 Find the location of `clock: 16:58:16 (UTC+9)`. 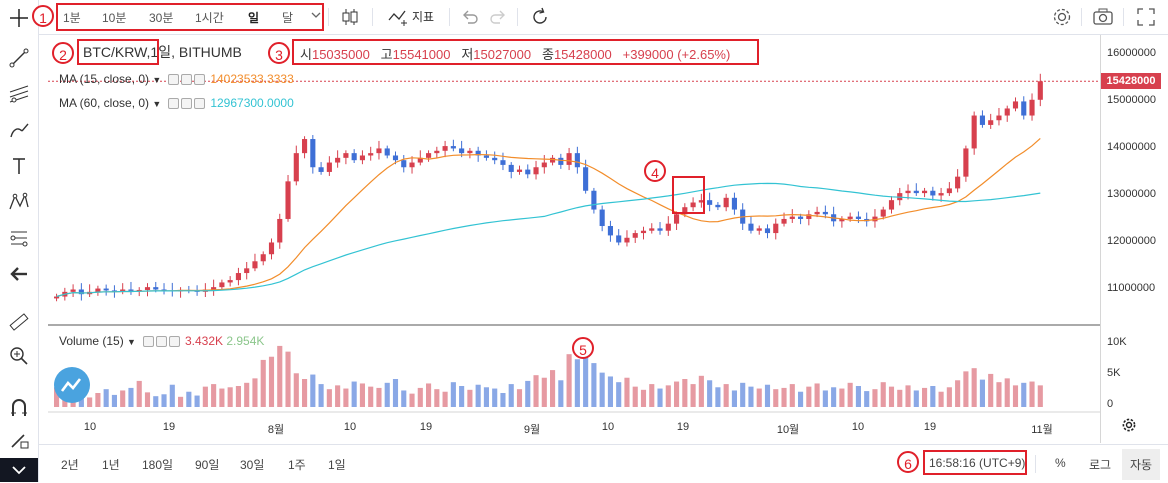

clock: 16:58:16 (UTC+9) is located at coordinates (977, 463).